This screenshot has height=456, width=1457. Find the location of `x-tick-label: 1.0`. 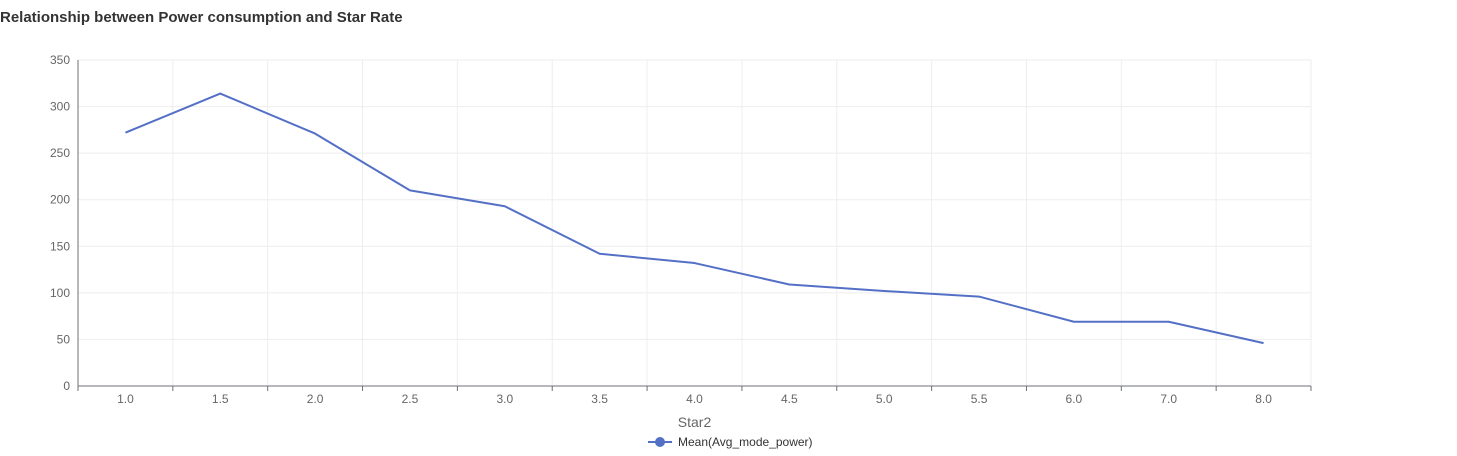

x-tick-label: 1.0 is located at coordinates (125, 399).